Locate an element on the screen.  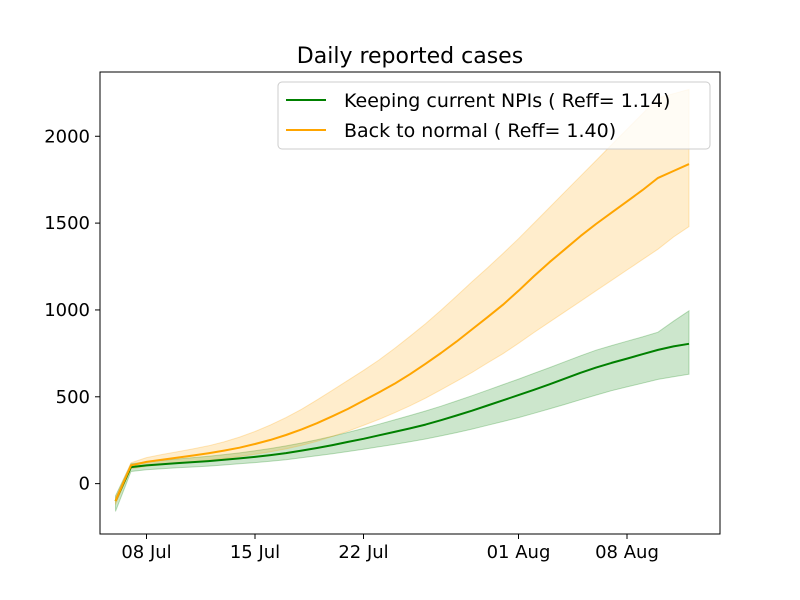
x-tick-label: 08 Jul is located at coordinates (146, 552).